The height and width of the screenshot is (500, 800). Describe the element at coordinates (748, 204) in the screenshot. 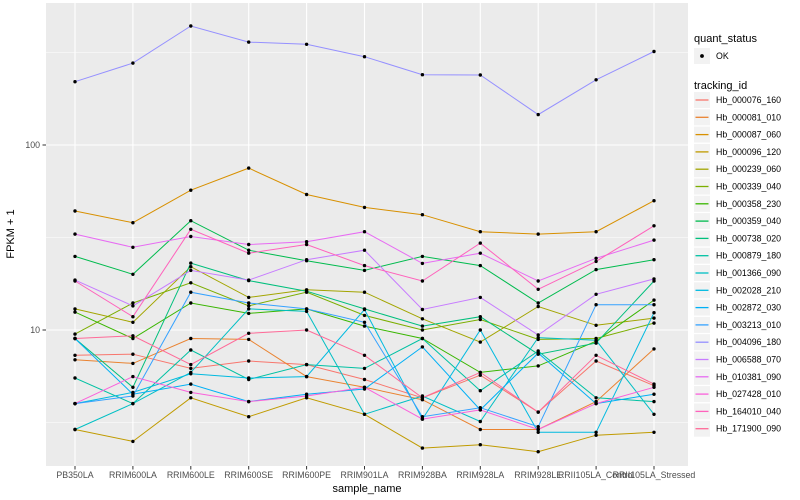

I see `legend-item-label: Hb_000358_230` at that location.